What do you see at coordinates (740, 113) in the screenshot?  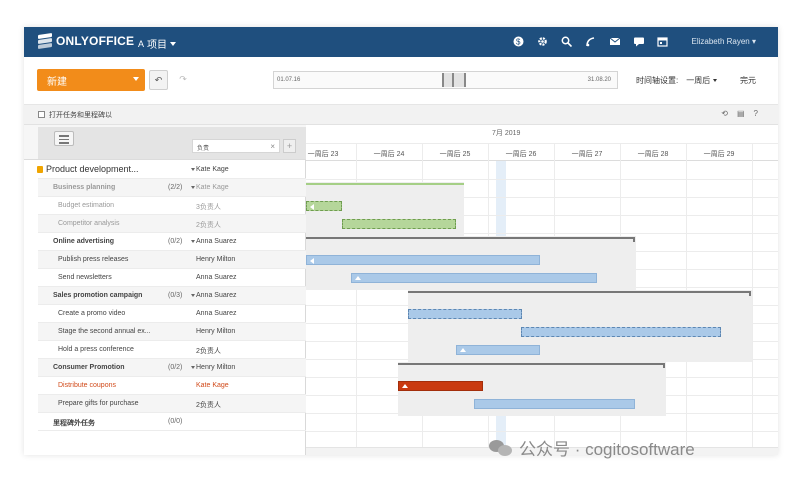 I see `print-icon: ▤` at bounding box center [740, 113].